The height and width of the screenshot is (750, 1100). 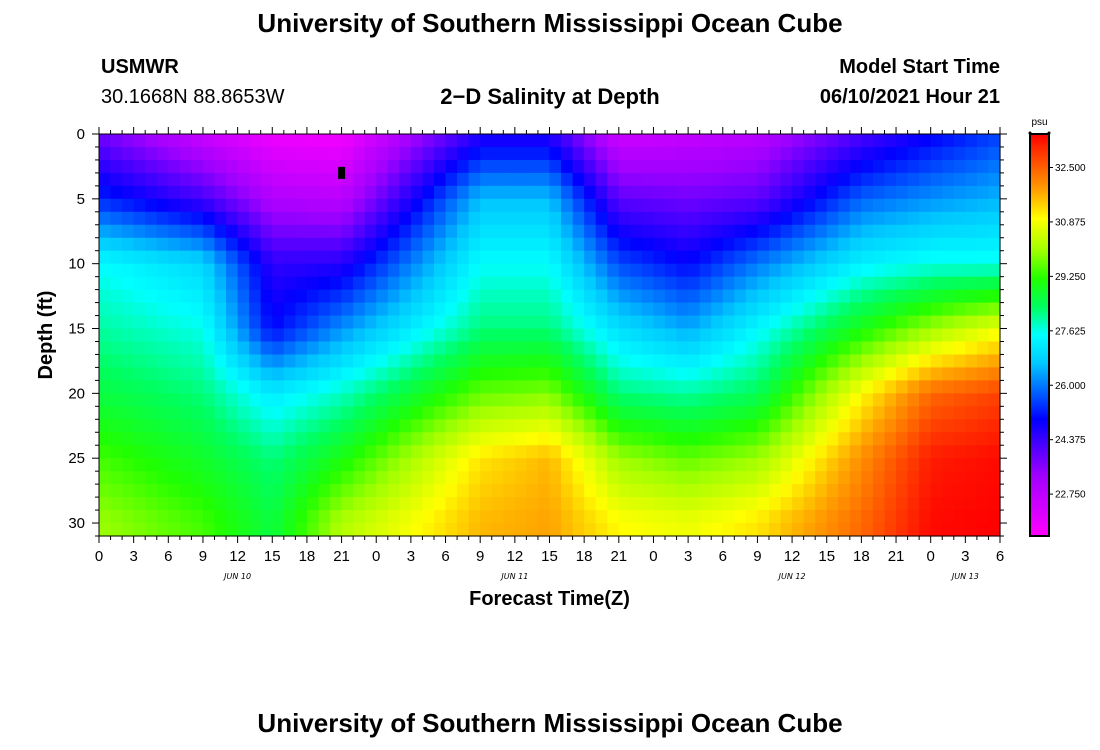 What do you see at coordinates (1070, 331) in the screenshot?
I see `colorbar-tick-label: 27.625` at bounding box center [1070, 331].